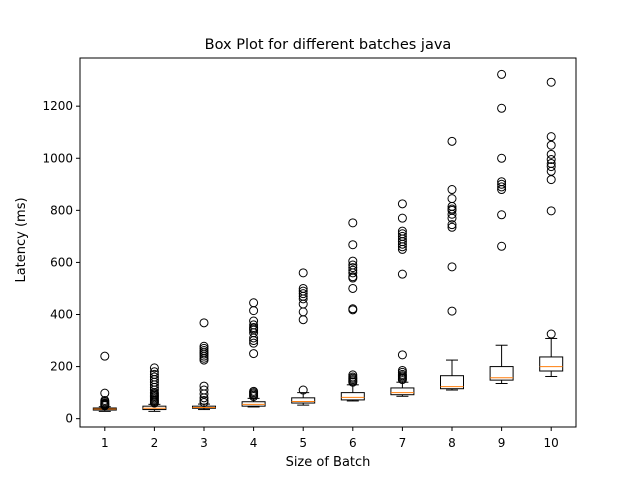  Describe the element at coordinates (204, 443) in the screenshot. I see `x-tick-label: 3` at that location.